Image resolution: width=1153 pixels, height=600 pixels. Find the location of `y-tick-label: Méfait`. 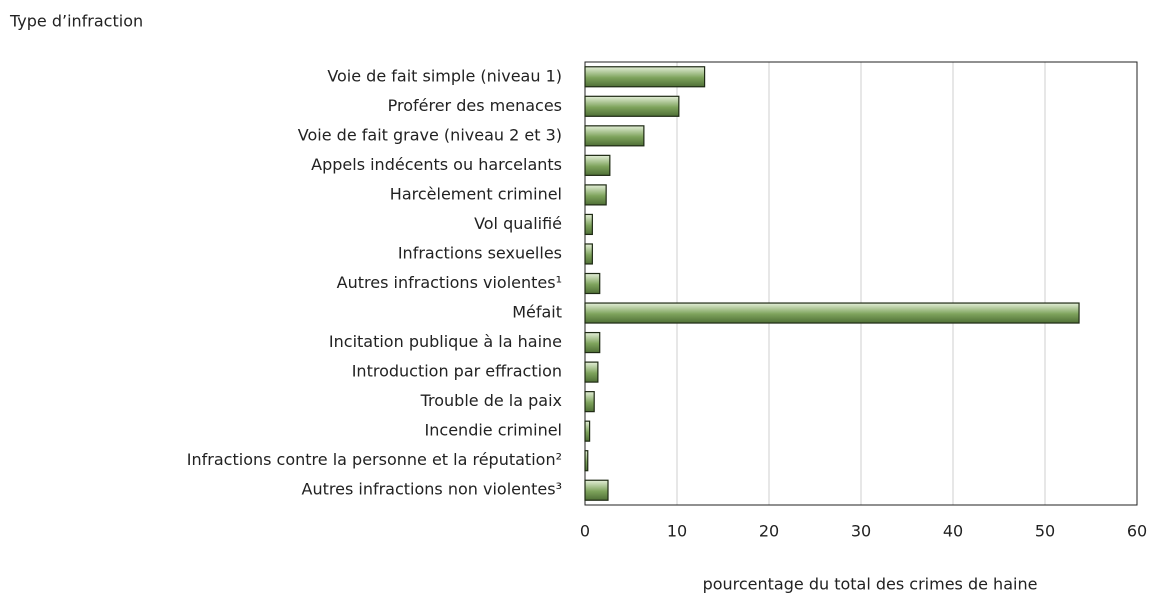

y-tick-label: Méfait is located at coordinates (537, 312).